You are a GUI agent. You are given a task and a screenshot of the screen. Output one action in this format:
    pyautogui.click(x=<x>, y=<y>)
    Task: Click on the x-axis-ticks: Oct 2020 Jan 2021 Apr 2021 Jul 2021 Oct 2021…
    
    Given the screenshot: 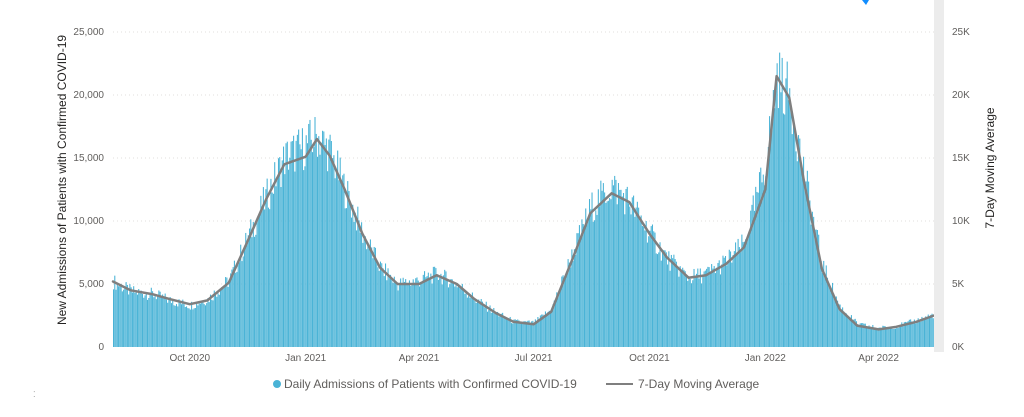 What is the action you would take?
    pyautogui.click(x=535, y=358)
    